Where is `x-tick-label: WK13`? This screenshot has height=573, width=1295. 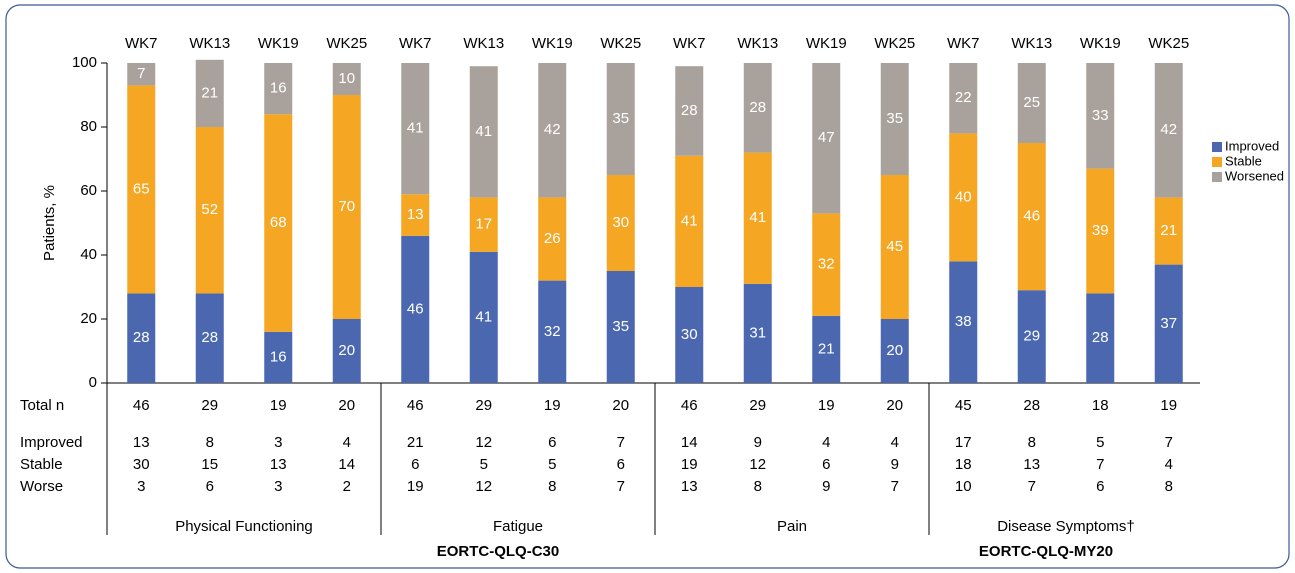 x-tick-label: WK13 is located at coordinates (209, 43).